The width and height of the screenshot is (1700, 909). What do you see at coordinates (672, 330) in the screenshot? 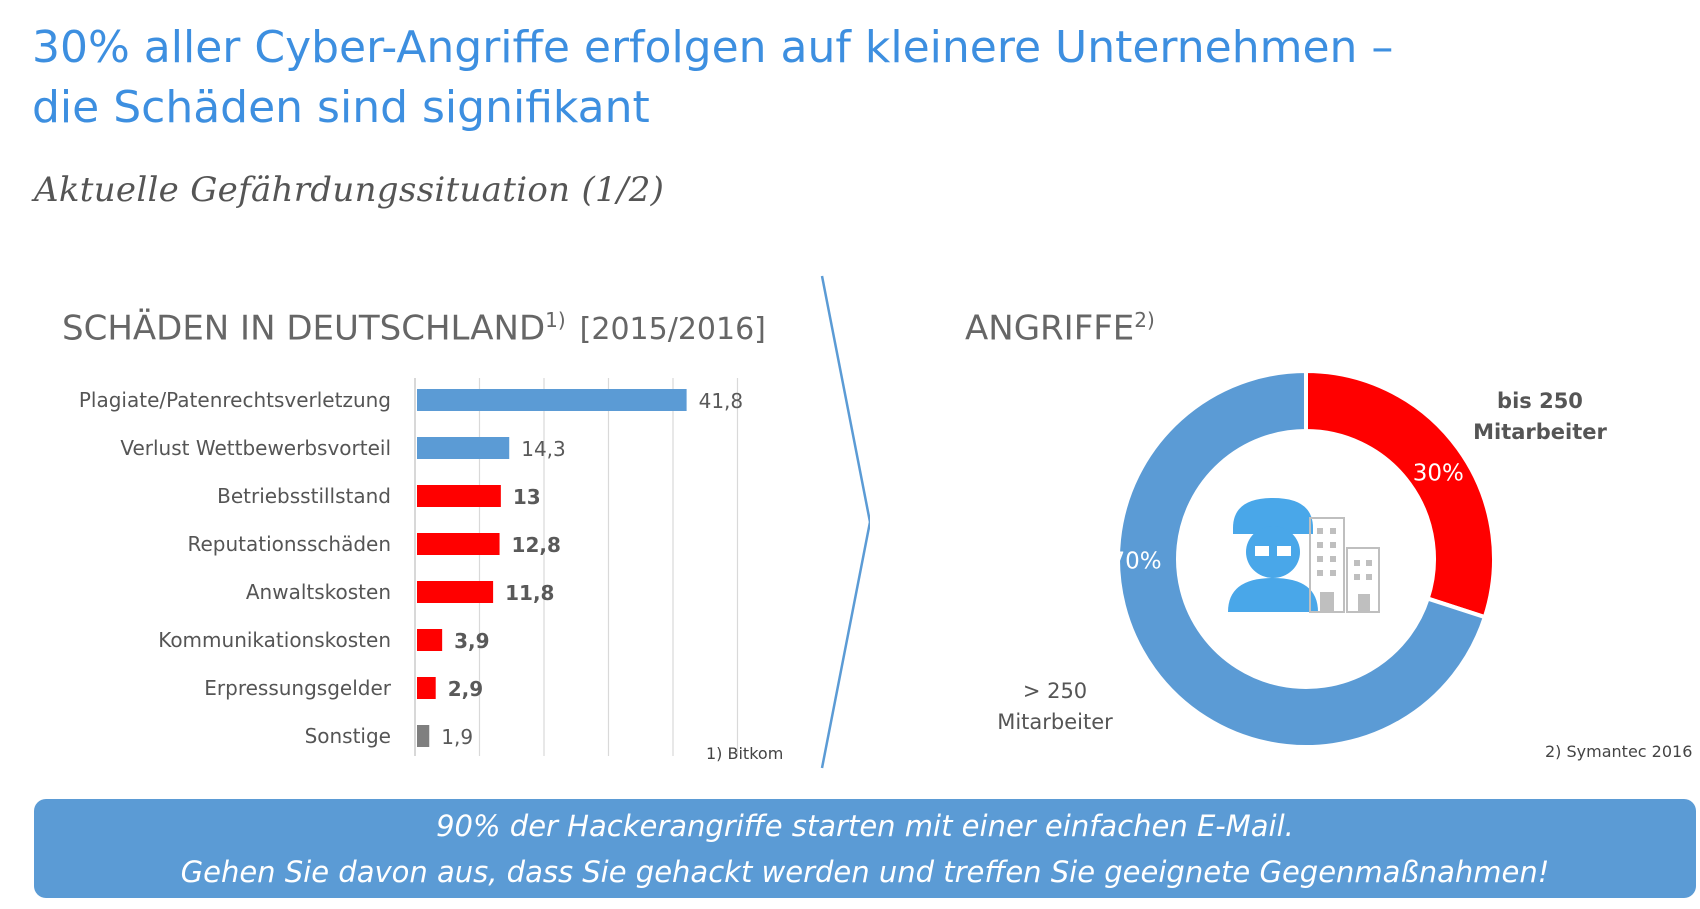
I see `damages-period: [2015/2016]` at bounding box center [672, 330].